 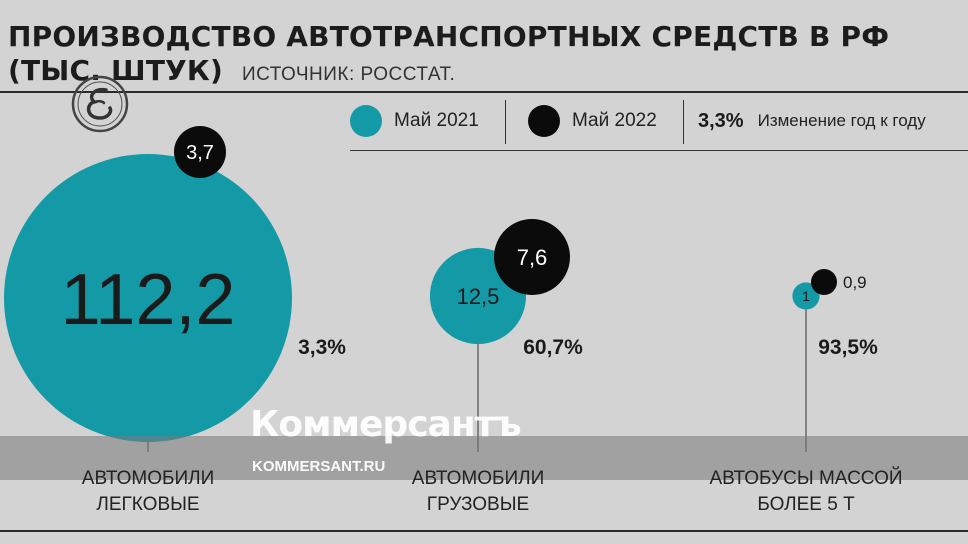 I want to click on top-divider, so click(x=484, y=92).